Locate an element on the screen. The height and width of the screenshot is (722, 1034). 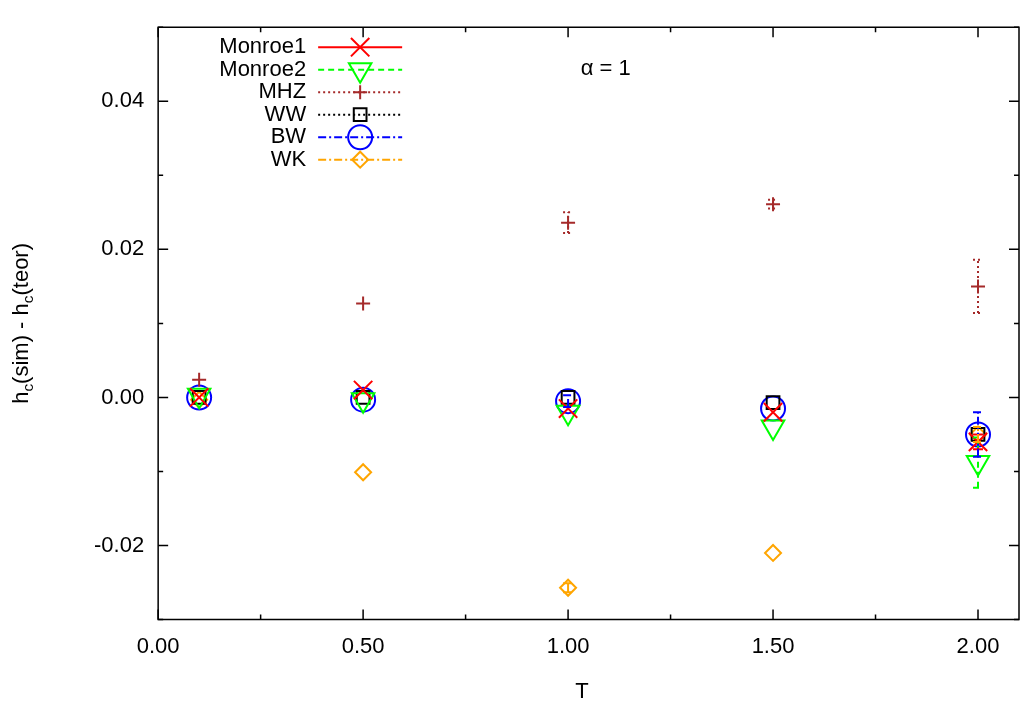
x-tick-label: 0.50 is located at coordinates (363, 645).